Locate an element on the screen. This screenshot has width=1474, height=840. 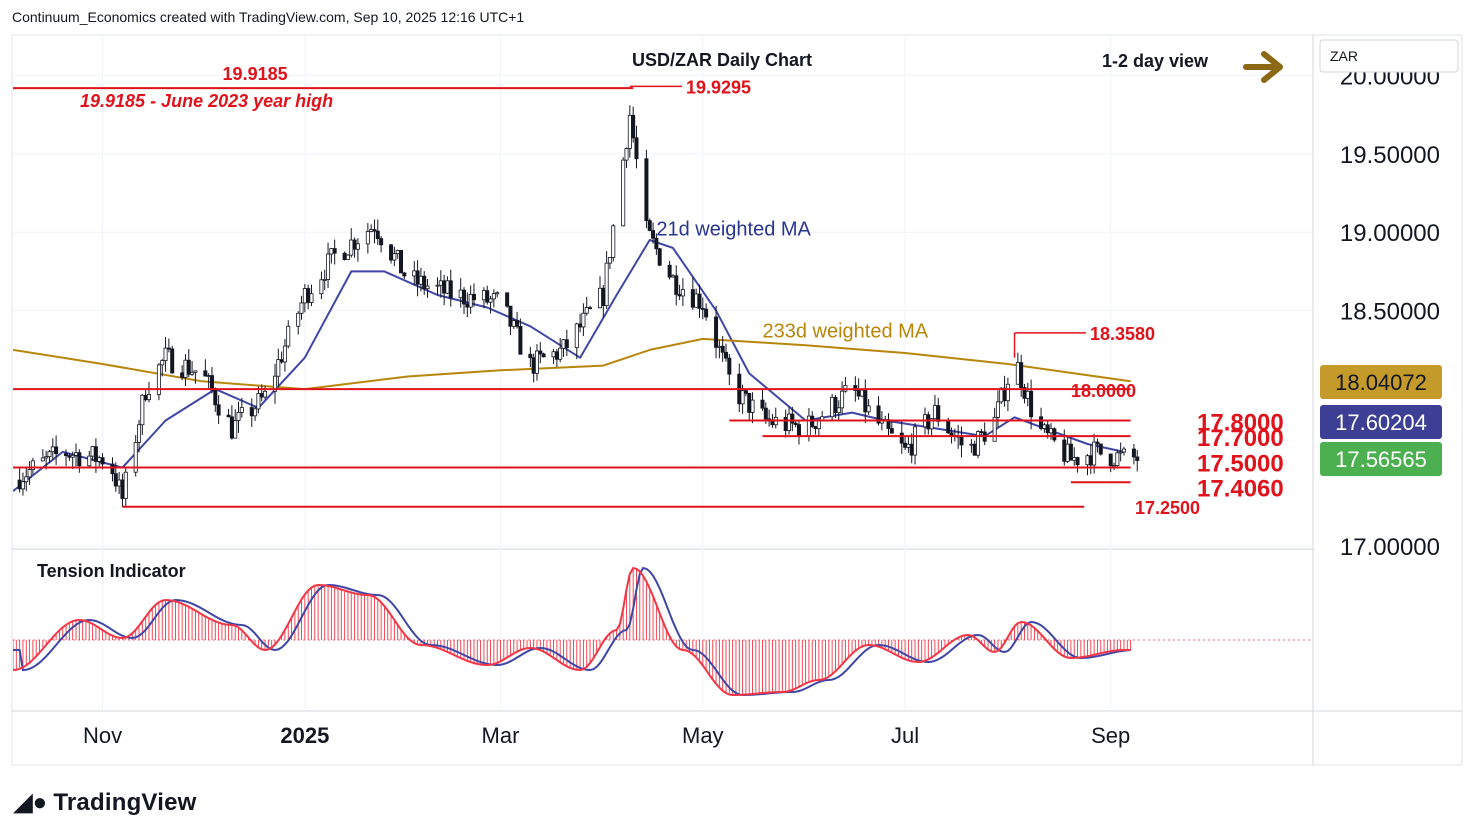
x-tick-label: Sep is located at coordinates (1110, 735).